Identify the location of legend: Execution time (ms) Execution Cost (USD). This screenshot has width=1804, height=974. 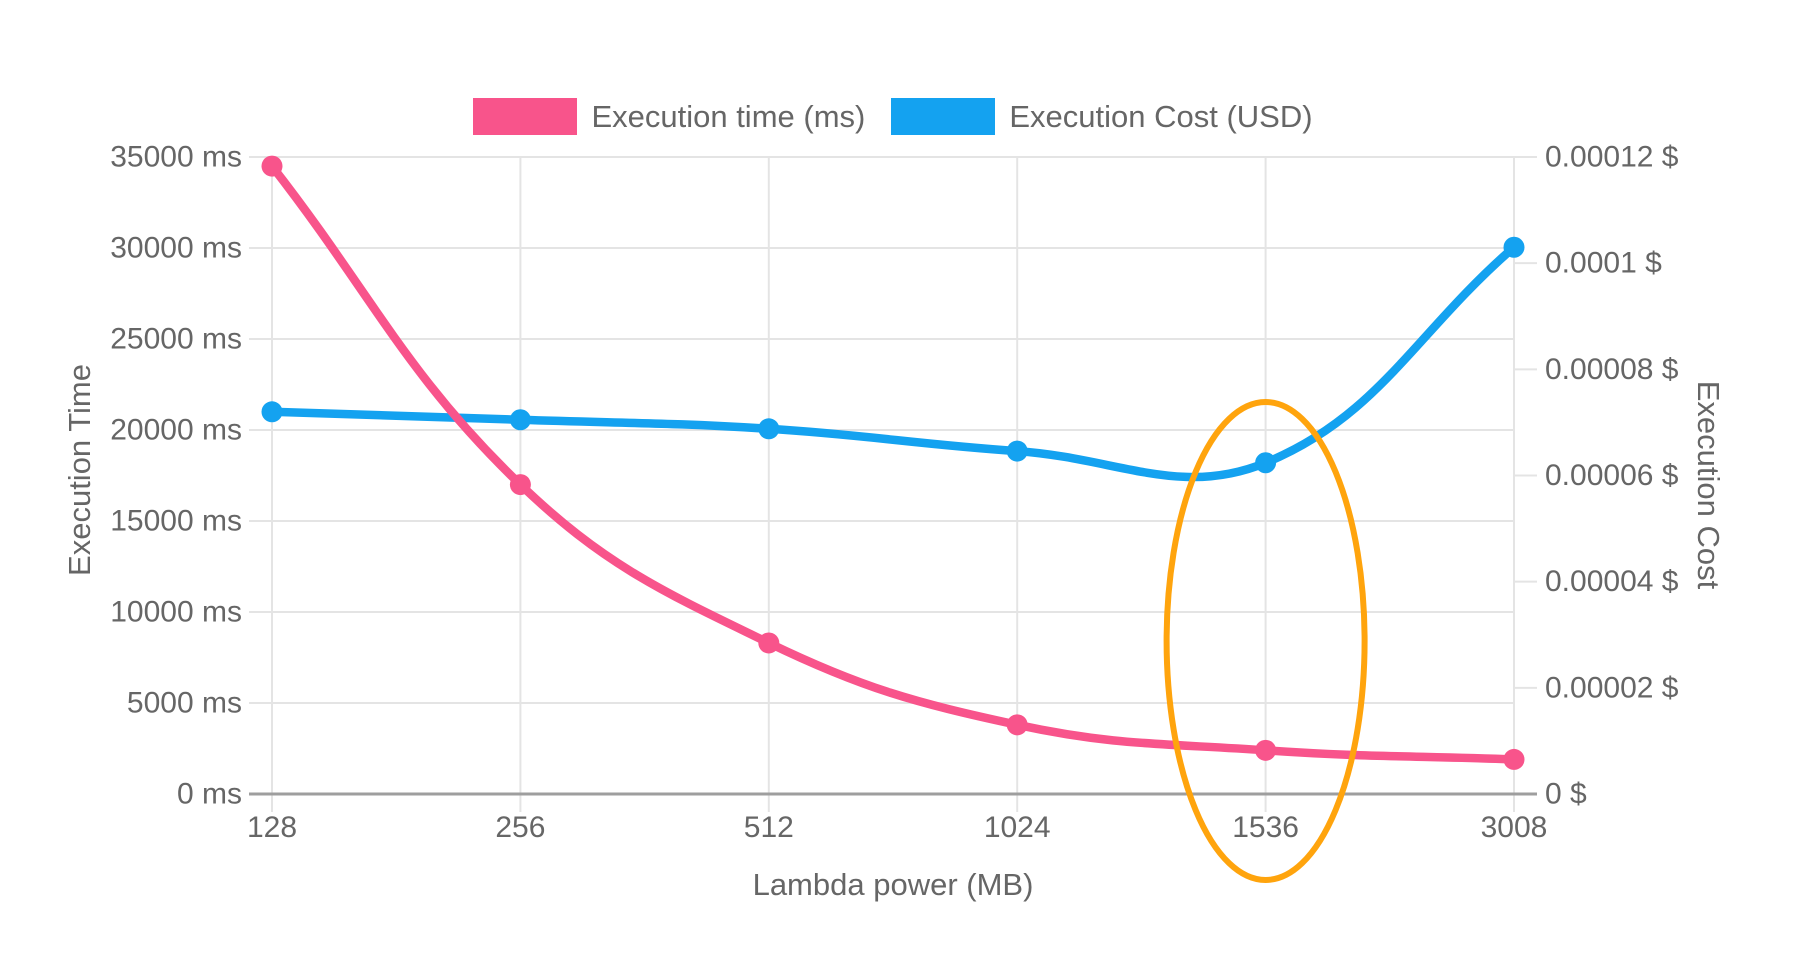
(893, 116).